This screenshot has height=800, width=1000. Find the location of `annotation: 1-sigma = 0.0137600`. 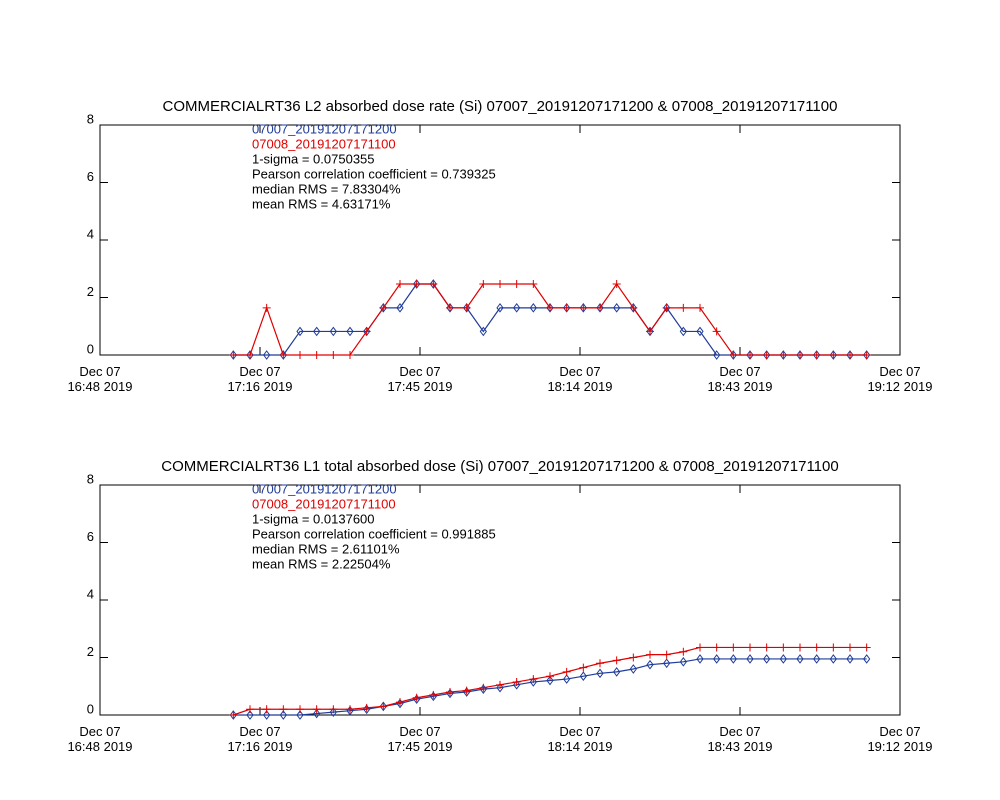

annotation: 1-sigma = 0.0137600 is located at coordinates (313, 518).